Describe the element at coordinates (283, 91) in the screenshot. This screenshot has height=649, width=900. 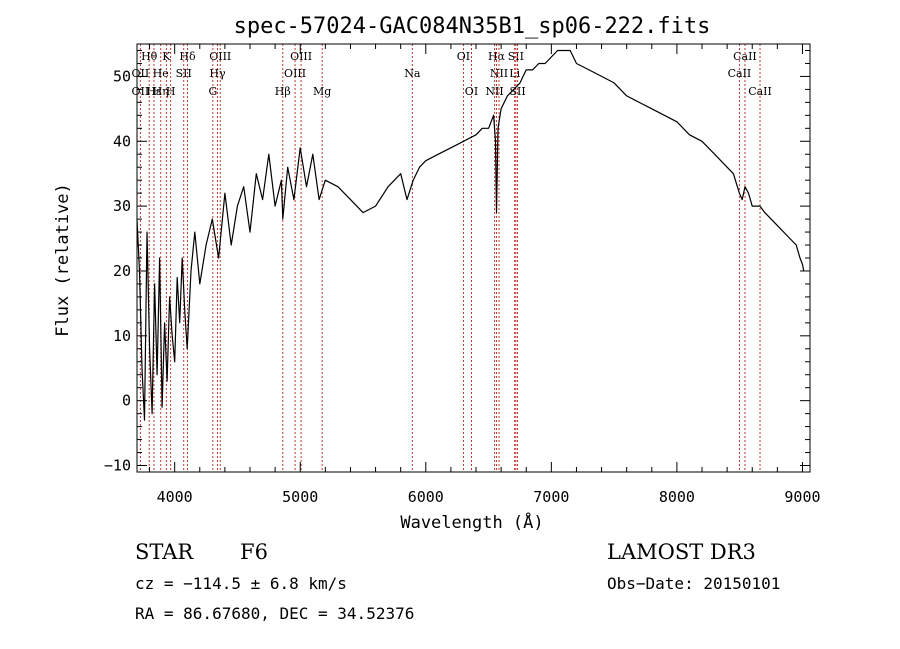
I see `line-label: Hβ` at that location.